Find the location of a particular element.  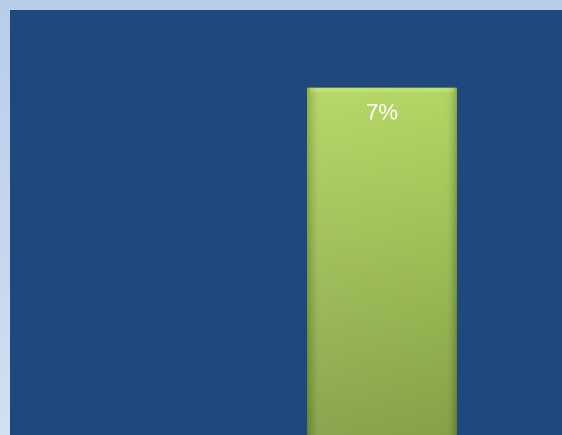

data-labels-layer: 7% is located at coordinates (382, 112).